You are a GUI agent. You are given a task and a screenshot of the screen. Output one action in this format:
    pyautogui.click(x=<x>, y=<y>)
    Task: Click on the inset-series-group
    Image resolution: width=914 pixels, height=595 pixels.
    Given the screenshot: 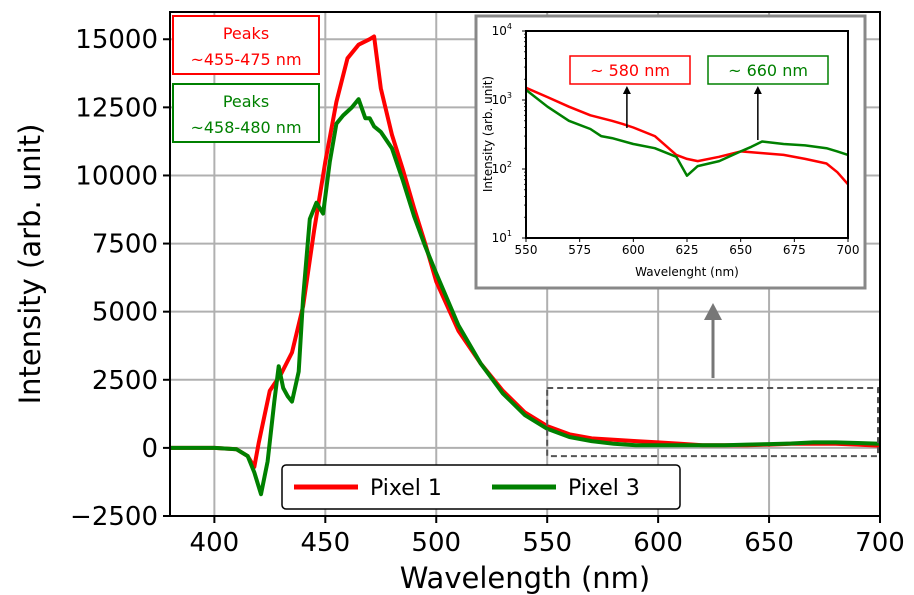 What is the action you would take?
    pyautogui.click(x=687, y=136)
    